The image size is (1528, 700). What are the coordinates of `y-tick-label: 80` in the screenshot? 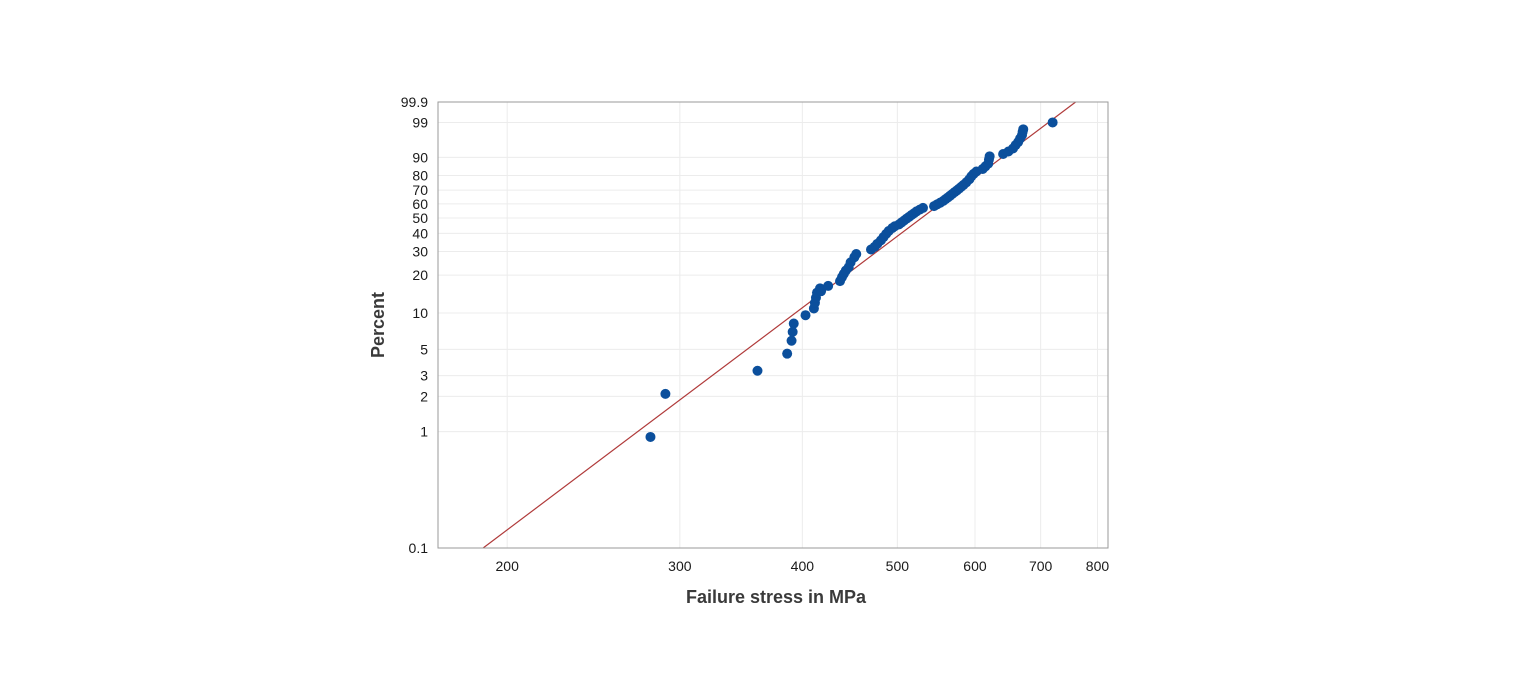 It's located at (420, 175).